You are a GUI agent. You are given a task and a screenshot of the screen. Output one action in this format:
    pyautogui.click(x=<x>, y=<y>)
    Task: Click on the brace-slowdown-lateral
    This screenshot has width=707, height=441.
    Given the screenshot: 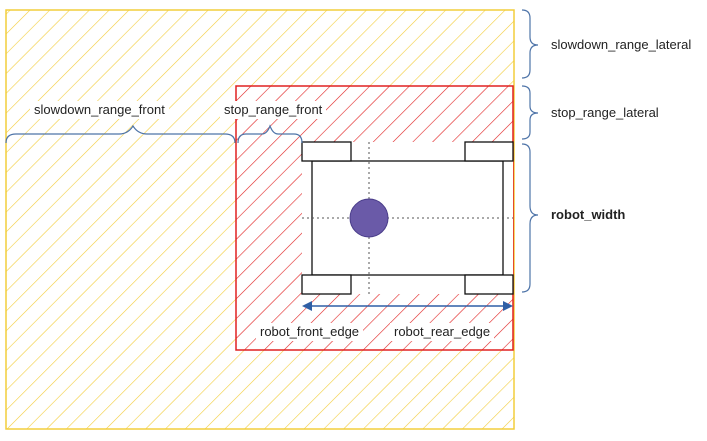 What is the action you would take?
    pyautogui.click(x=530, y=44)
    